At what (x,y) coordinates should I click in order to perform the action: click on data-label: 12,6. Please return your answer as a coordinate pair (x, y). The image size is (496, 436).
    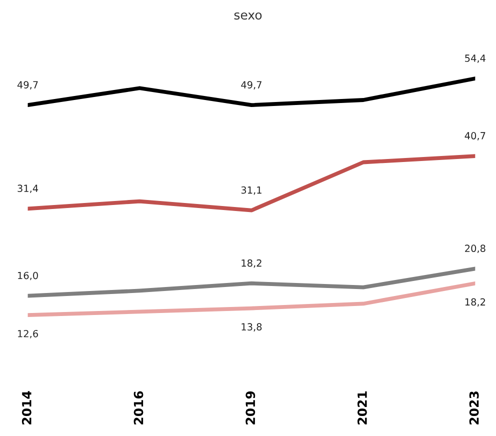
    Looking at the image, I should click on (28, 334).